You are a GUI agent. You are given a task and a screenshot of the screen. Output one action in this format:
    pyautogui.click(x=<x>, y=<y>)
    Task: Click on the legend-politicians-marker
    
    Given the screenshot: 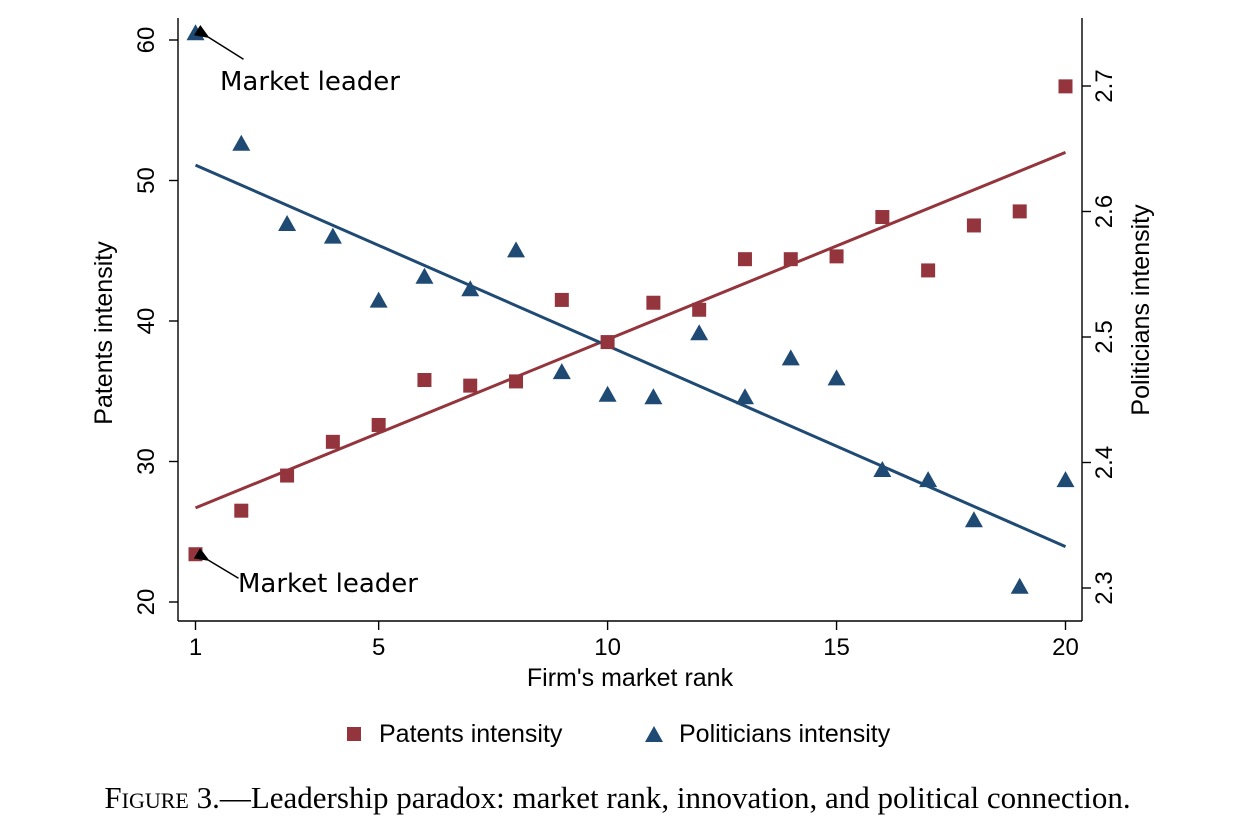 What is the action you would take?
    pyautogui.click(x=654, y=734)
    